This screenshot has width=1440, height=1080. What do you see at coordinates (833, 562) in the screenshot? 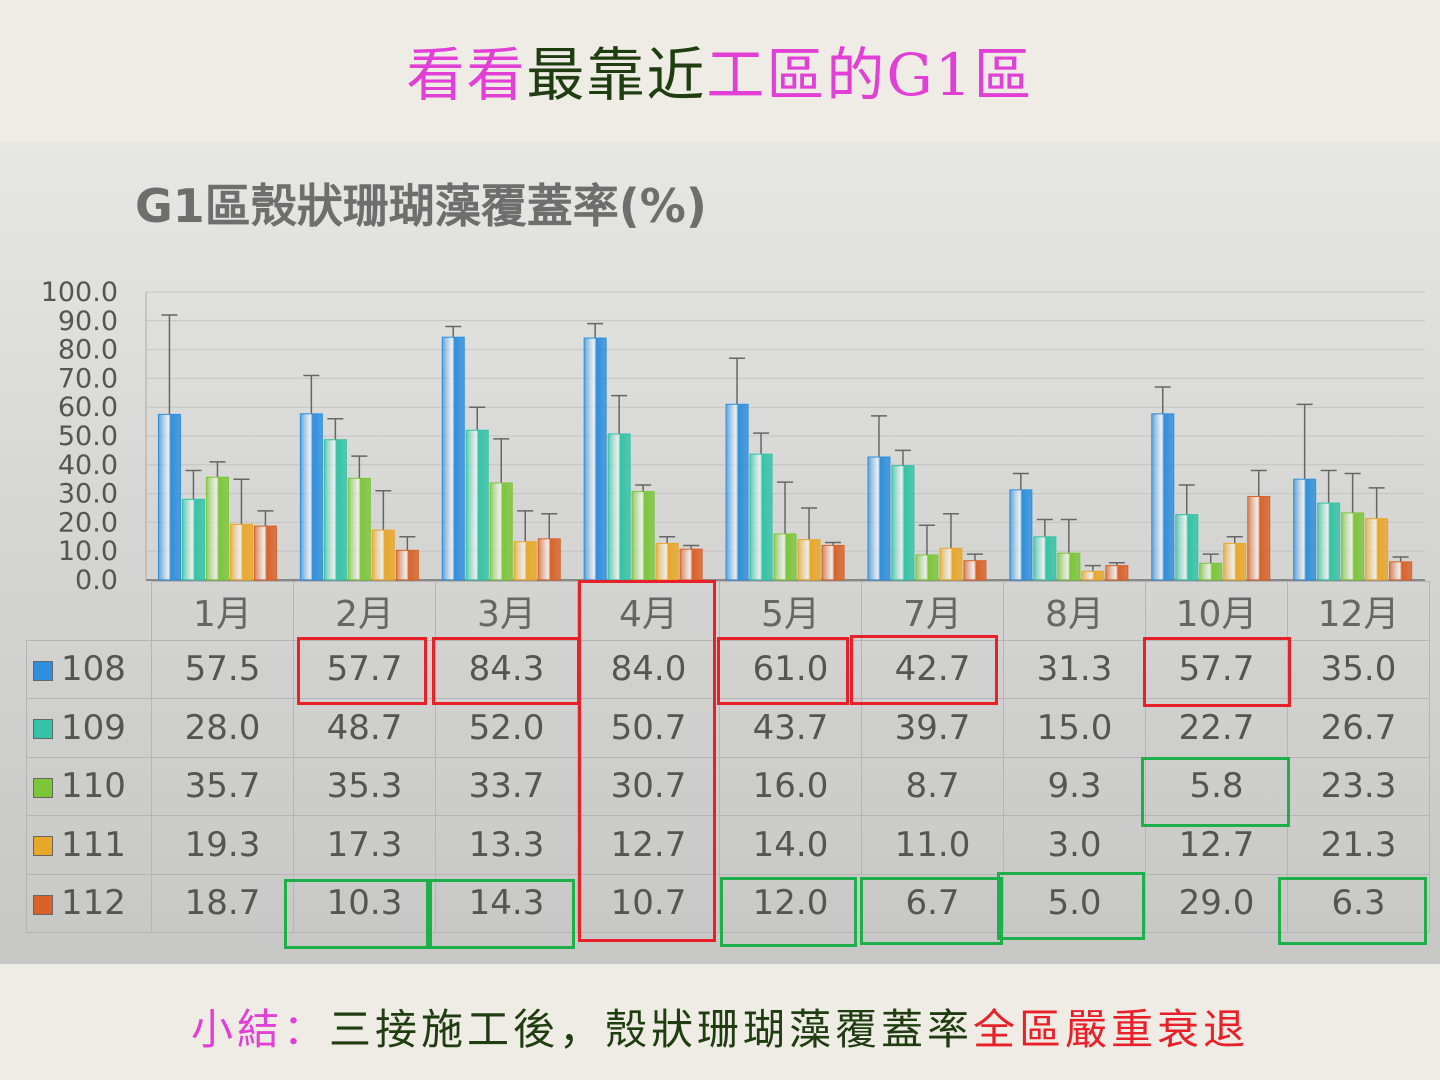
I see `bar-112-5月` at bounding box center [833, 562].